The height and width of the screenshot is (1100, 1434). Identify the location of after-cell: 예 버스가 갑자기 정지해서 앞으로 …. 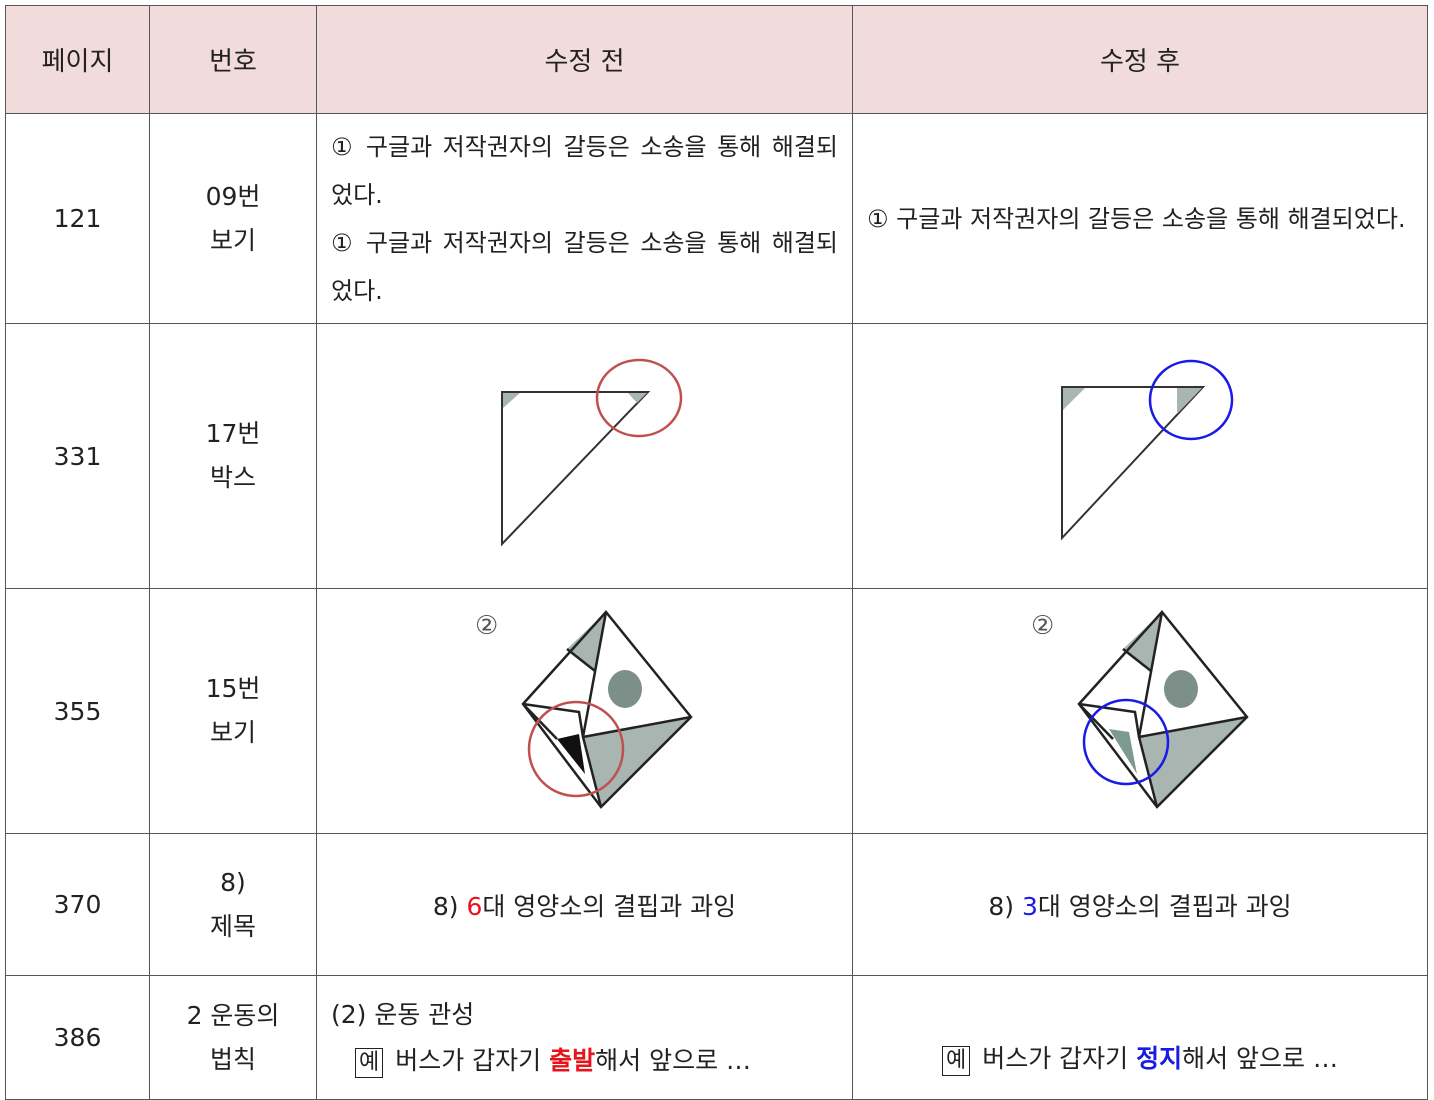
(1140, 1037).